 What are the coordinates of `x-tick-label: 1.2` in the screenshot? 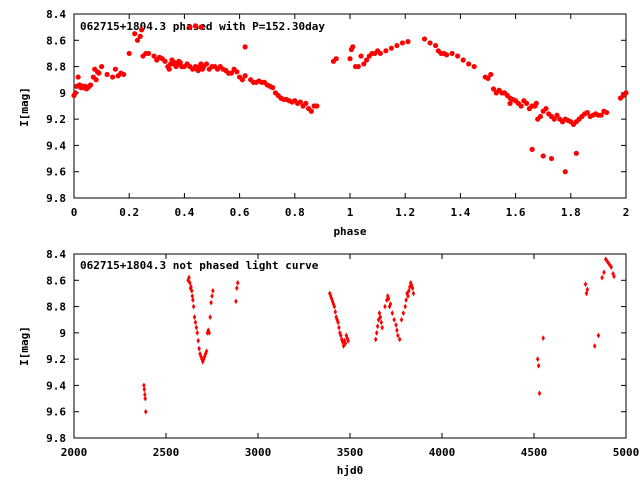 It's located at (405, 212).